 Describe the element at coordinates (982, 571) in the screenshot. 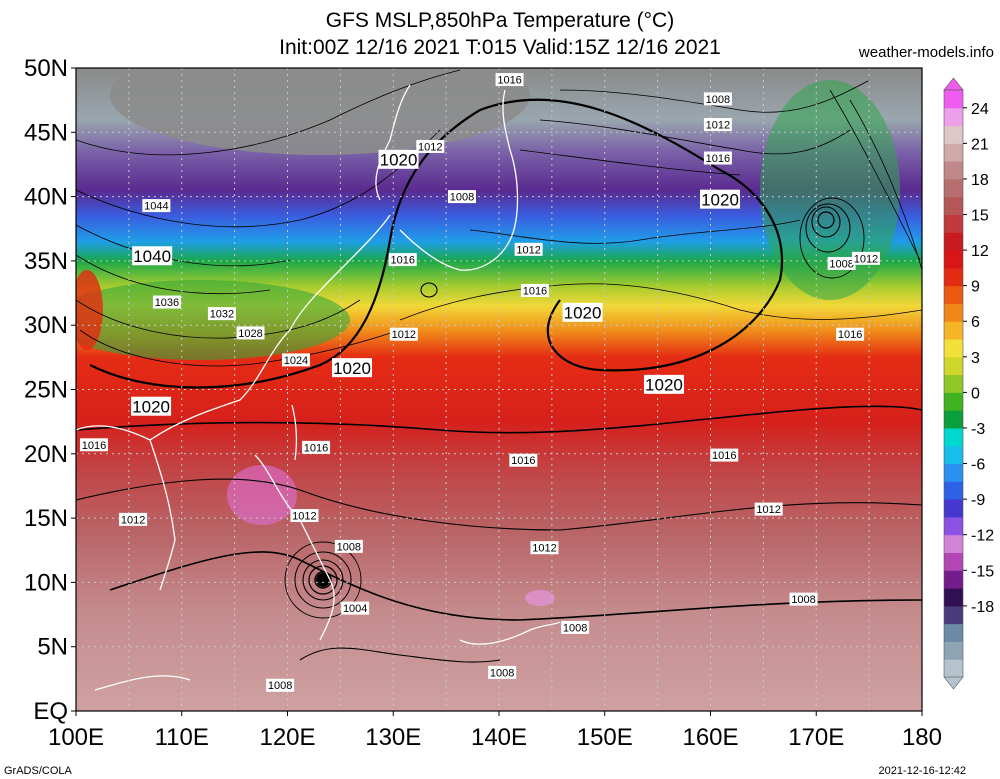

I see `colorbar-label: -15` at that location.